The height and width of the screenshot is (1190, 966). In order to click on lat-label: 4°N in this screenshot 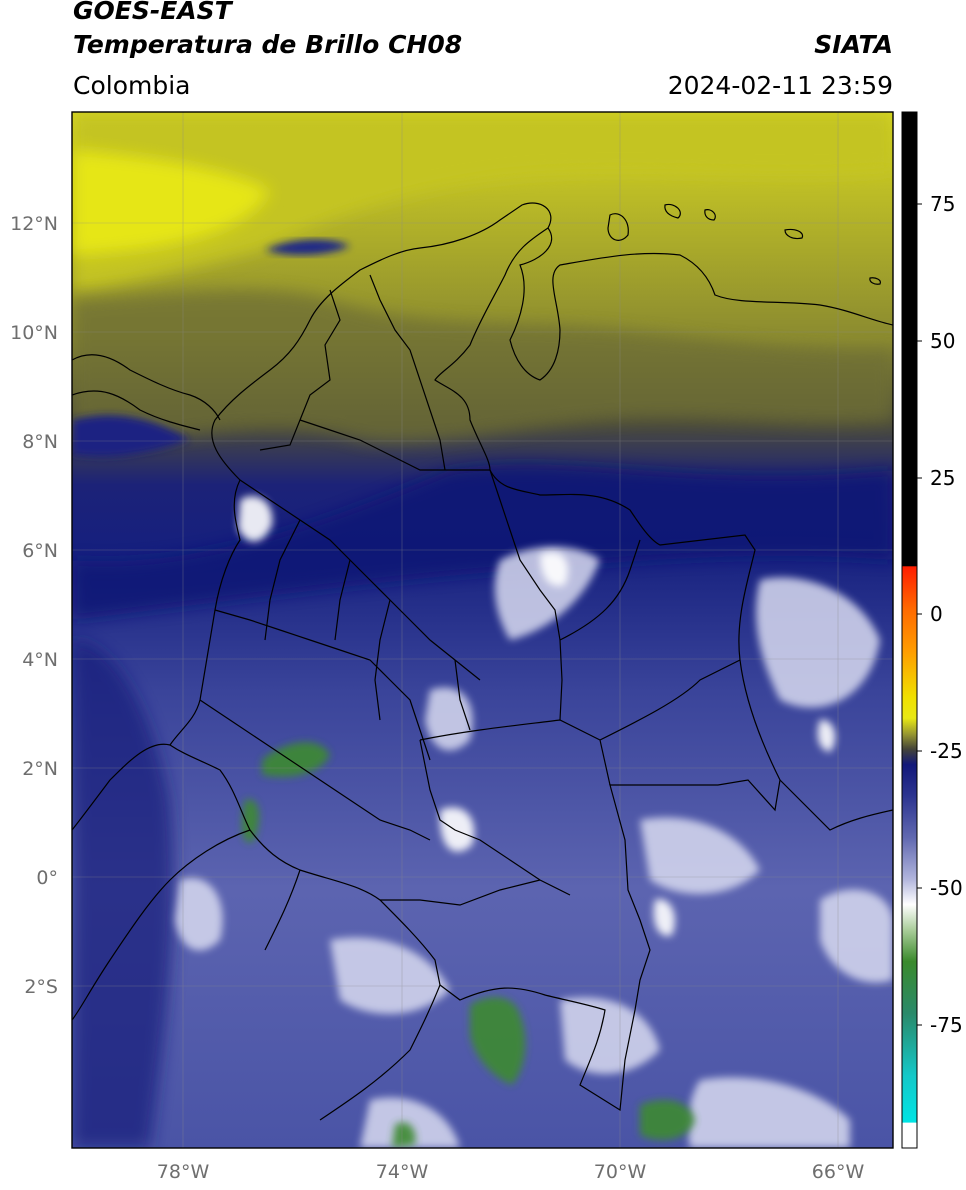, I will do `click(40, 660)`.